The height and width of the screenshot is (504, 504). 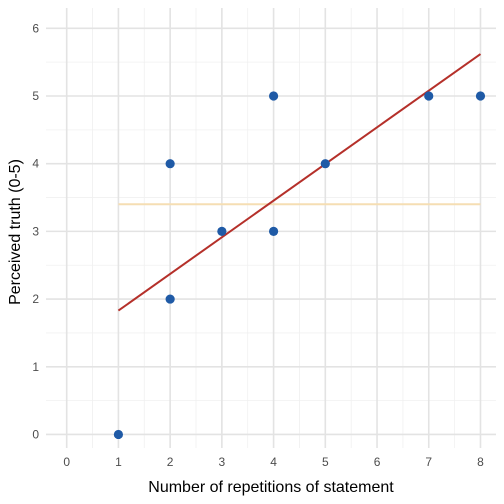 I want to click on y-axis-title: Perceived truth (0-5), so click(x=15, y=232).